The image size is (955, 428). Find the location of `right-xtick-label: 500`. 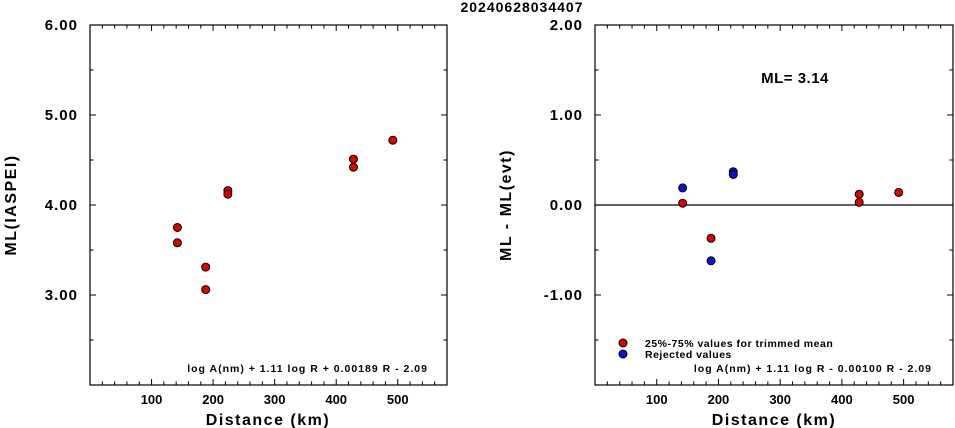

right-xtick-label: 500 is located at coordinates (904, 399).